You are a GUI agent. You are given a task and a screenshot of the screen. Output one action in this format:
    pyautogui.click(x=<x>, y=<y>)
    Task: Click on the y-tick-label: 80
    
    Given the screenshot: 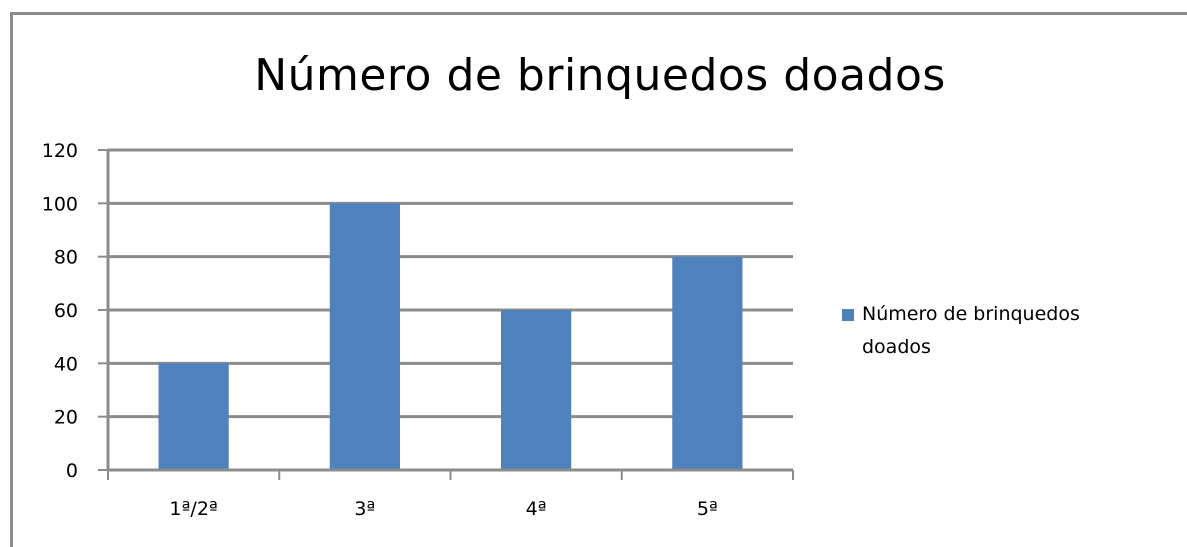 What is the action you would take?
    pyautogui.click(x=66, y=258)
    